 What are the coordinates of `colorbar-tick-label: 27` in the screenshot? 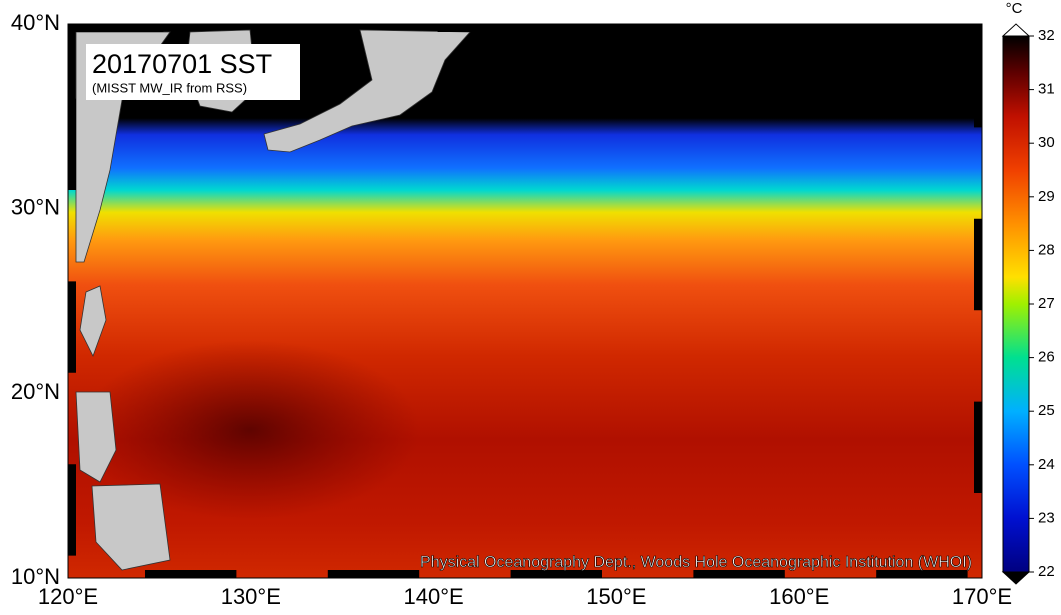 It's located at (1046, 303).